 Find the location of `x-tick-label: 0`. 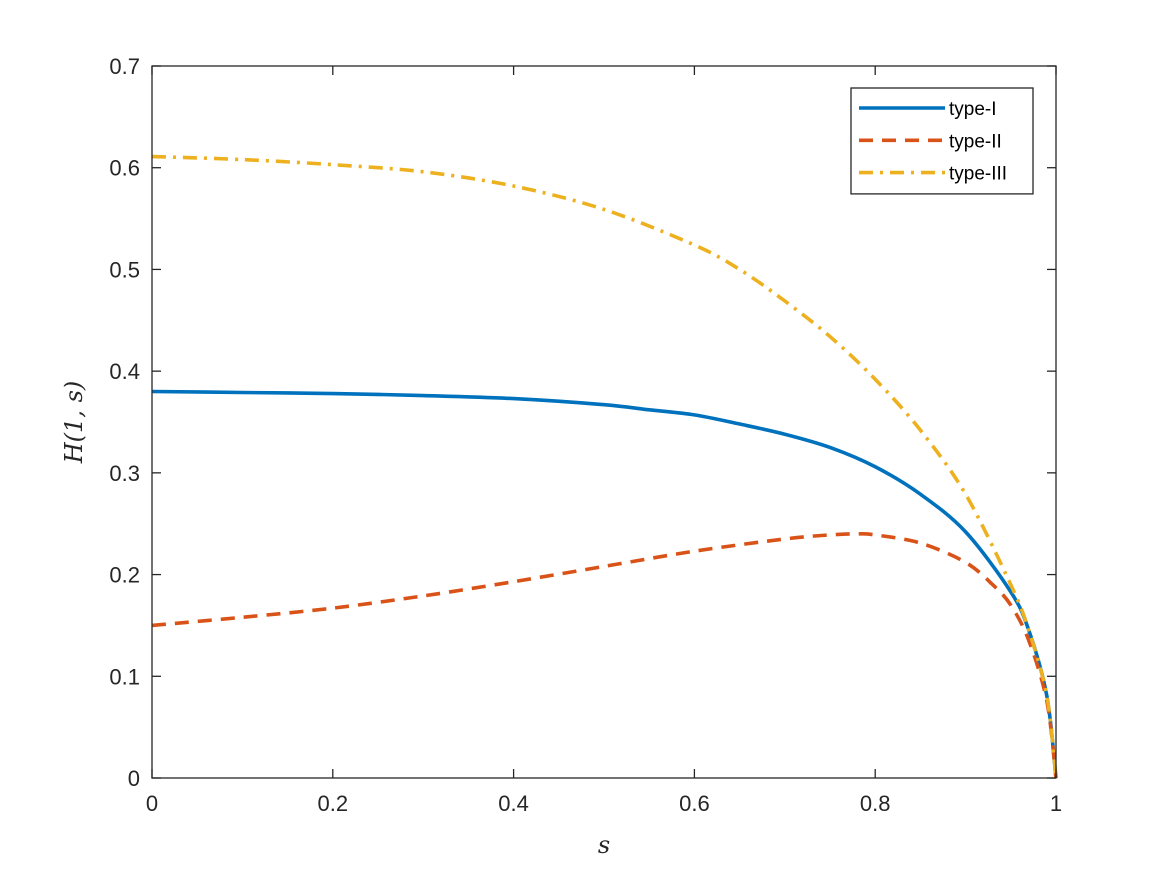

x-tick-label: 0 is located at coordinates (152, 803).